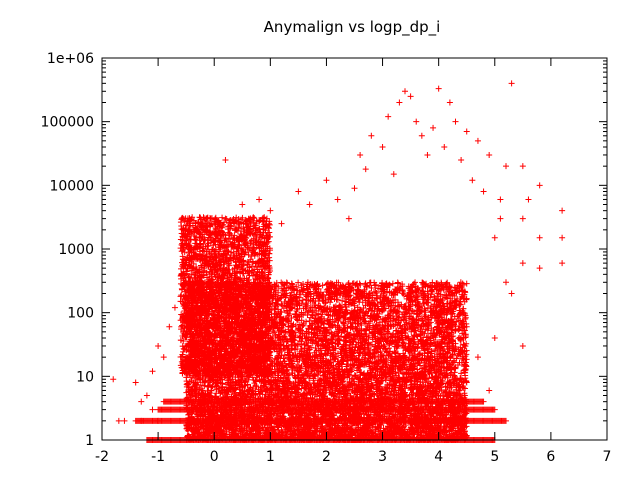 This screenshot has width=640, height=480. Describe the element at coordinates (550, 457) in the screenshot. I see `x-tick-label: 6` at that location.